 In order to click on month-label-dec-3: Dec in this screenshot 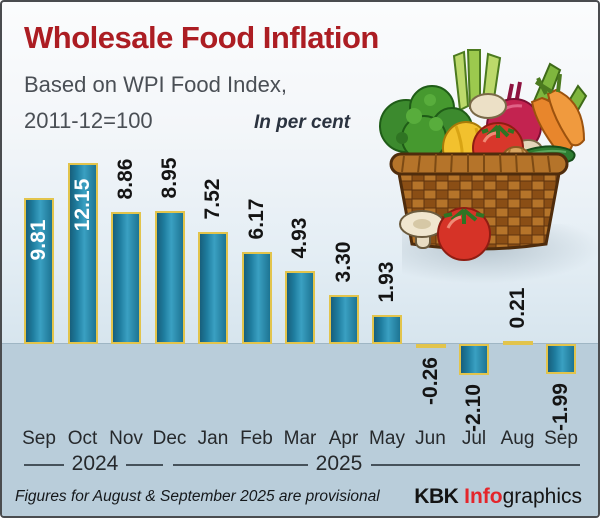, I will do `click(169, 438)`.